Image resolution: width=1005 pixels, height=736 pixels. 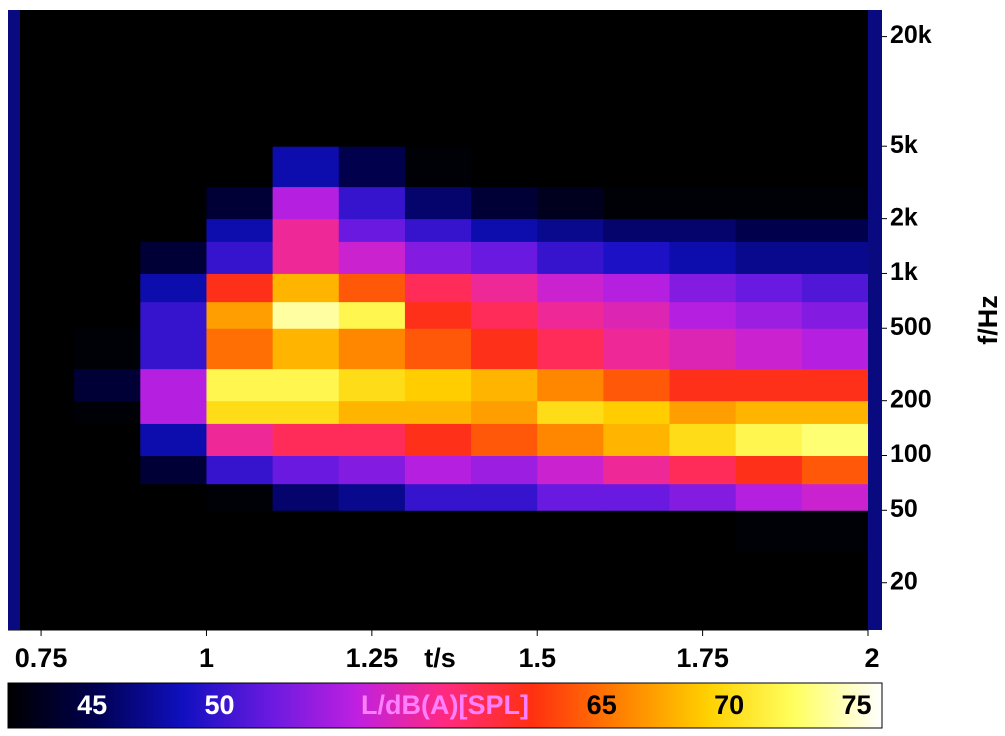 What do you see at coordinates (904, 217) in the screenshot?
I see `y-tick-label: 2k` at bounding box center [904, 217].